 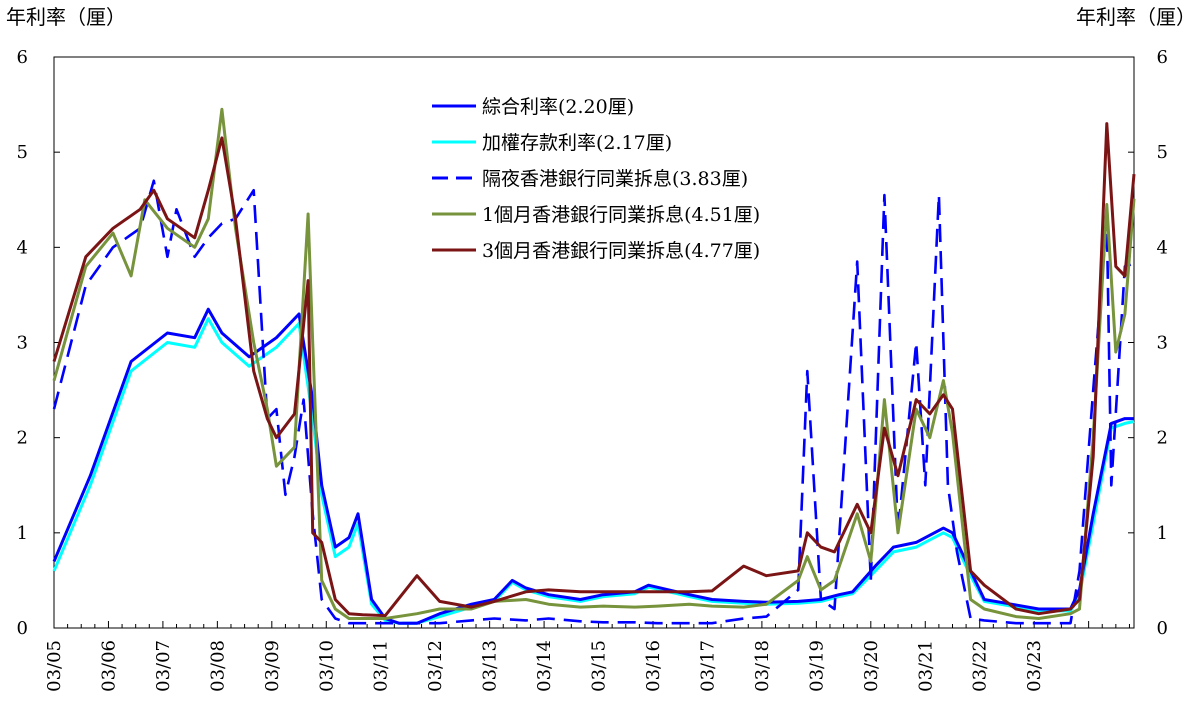 I want to click on legend-label: 3個月香港銀行同業拆息(4.77厘), so click(x=621, y=251).